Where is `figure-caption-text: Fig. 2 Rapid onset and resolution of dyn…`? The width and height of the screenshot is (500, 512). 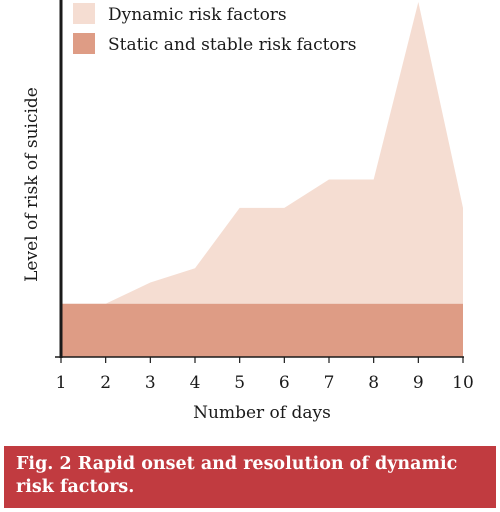 figure-caption-text: Fig. 2 Rapid onset and resolution of dyn… is located at coordinates (237, 475).